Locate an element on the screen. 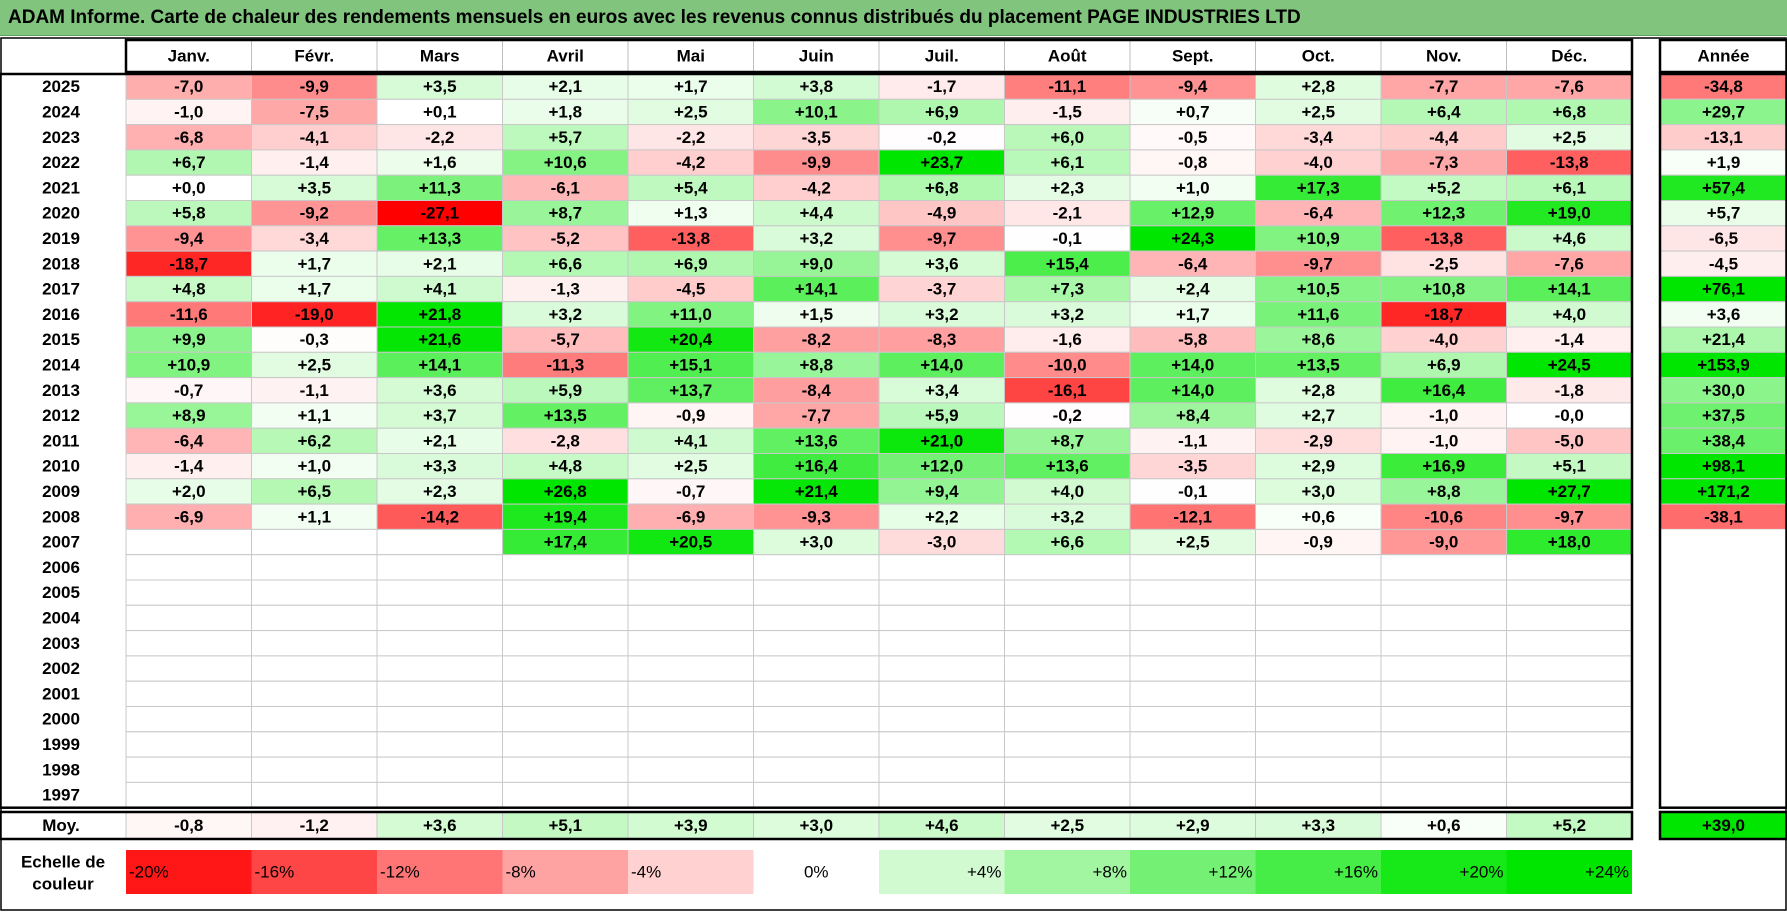 The height and width of the screenshot is (912, 1787). heatmap-cell-value: +0,1 is located at coordinates (440, 111).